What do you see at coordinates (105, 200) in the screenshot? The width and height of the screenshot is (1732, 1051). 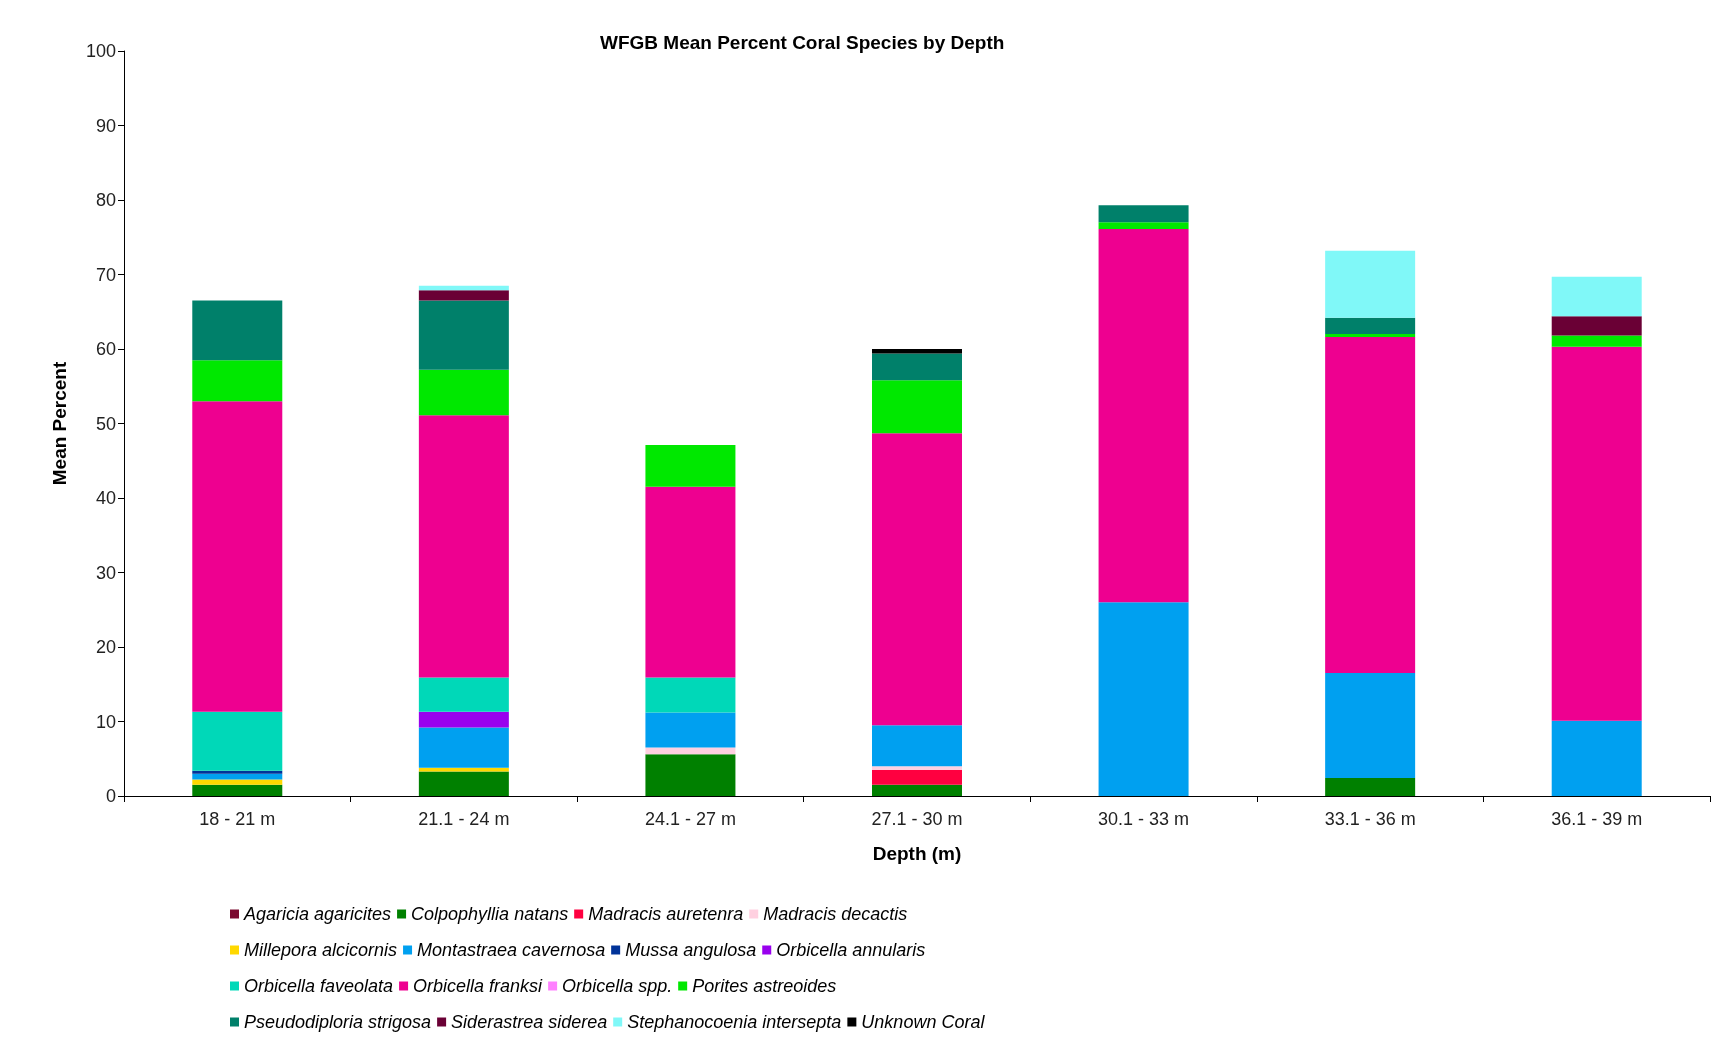 I see `y-tick-label: 80` at bounding box center [105, 200].